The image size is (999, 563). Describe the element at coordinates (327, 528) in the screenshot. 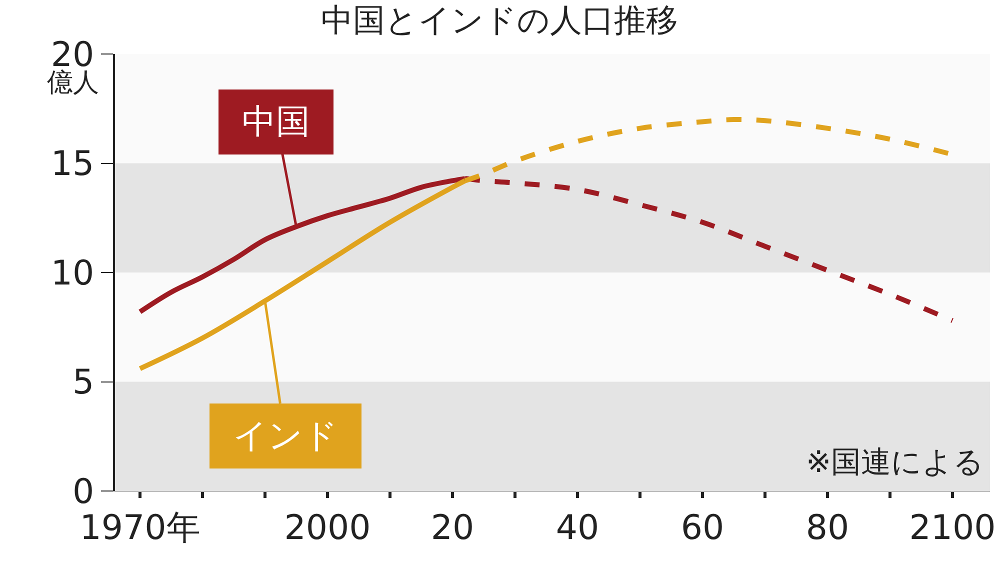

I see `x-tick-label: 2000` at that location.